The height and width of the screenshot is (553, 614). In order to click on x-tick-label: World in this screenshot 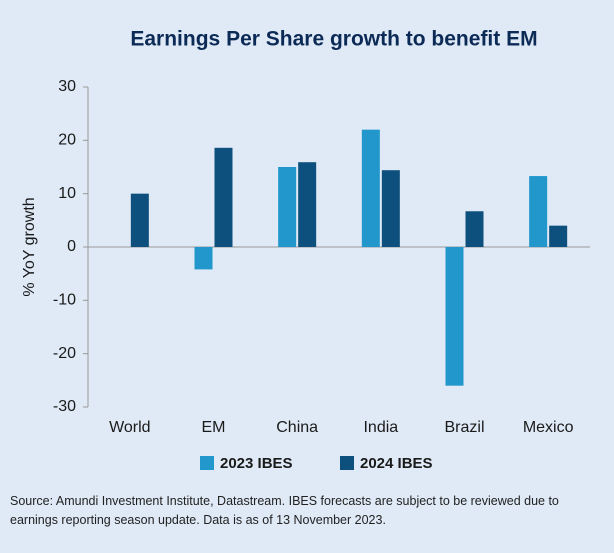, I will do `click(130, 427)`.